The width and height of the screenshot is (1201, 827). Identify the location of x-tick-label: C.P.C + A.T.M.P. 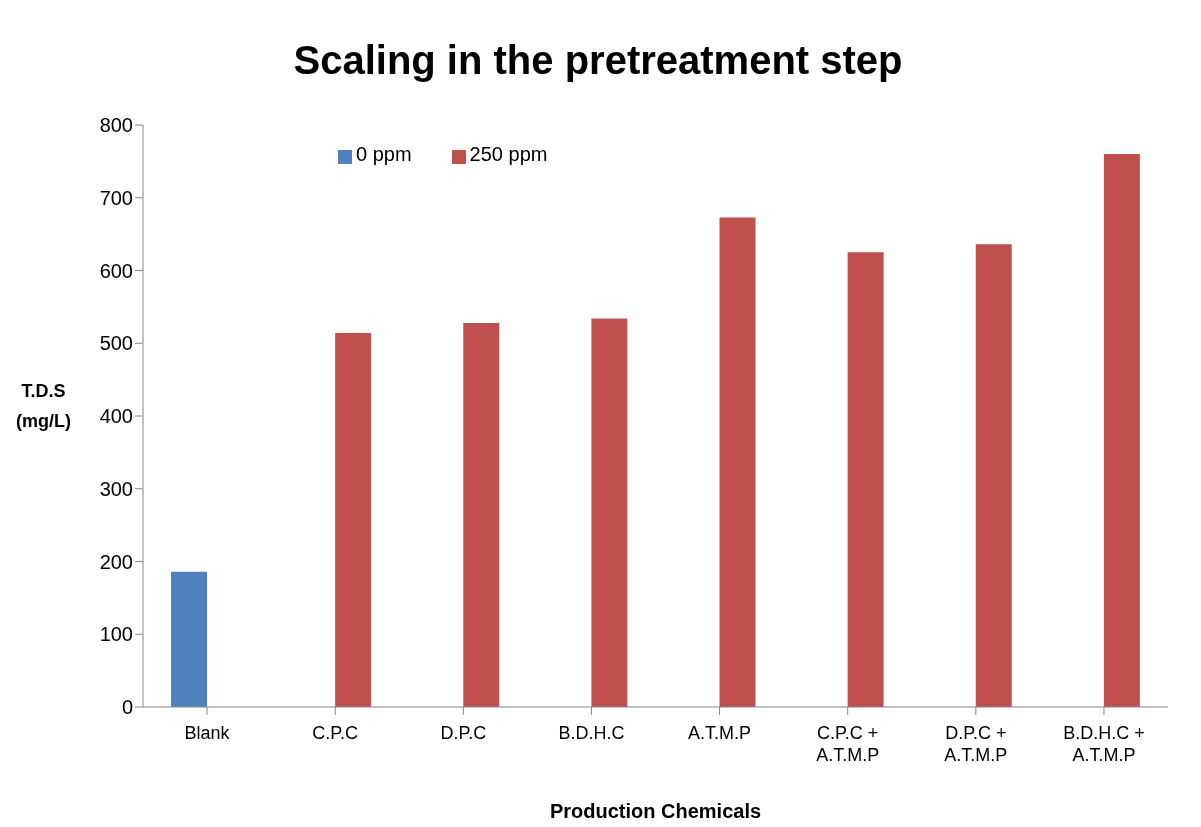
(848, 744).